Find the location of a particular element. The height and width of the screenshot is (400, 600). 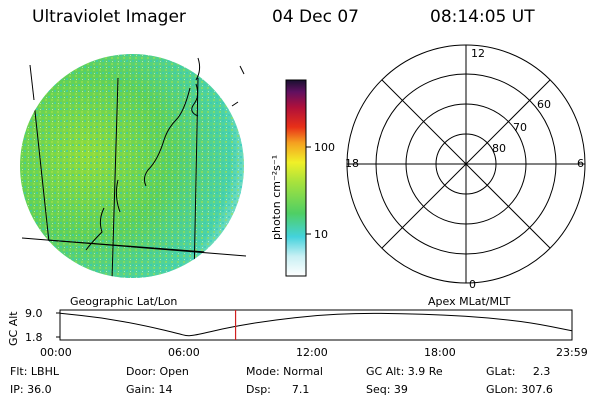

mlt-label-12: 12 is located at coordinates (478, 53).